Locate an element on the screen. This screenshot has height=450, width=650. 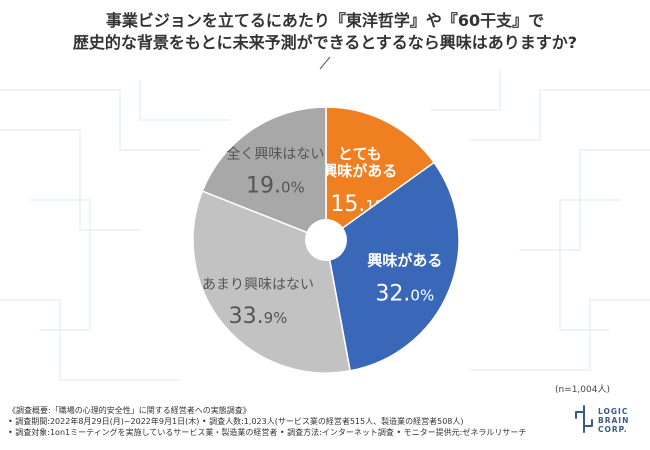
logo-mark-icon is located at coordinates (584, 419).